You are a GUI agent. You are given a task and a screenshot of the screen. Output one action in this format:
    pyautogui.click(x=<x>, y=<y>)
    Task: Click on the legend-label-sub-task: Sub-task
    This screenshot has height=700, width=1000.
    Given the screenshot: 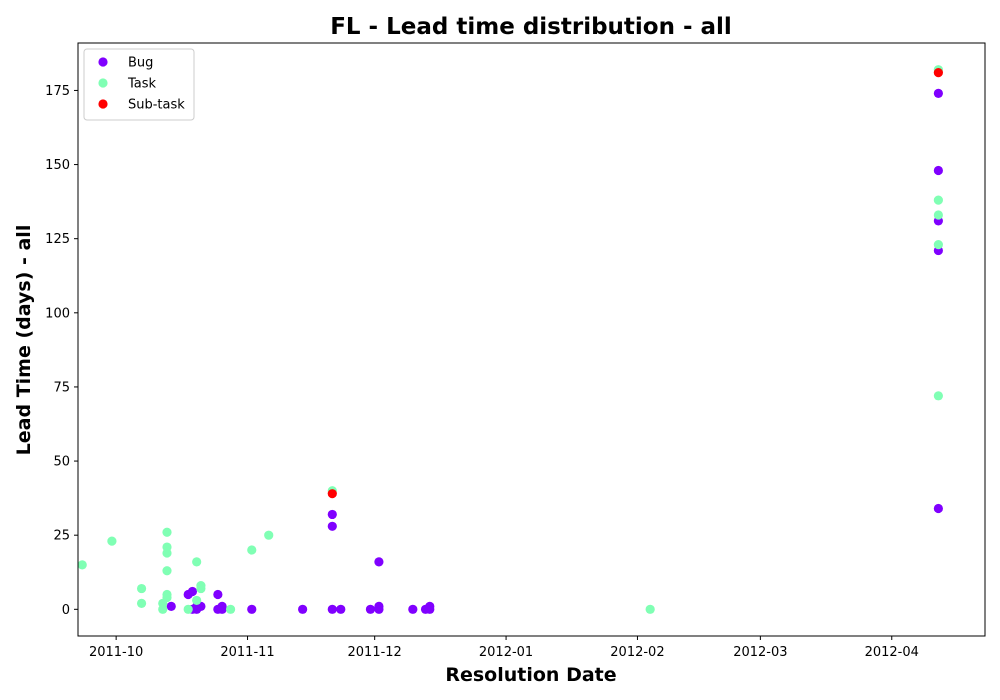 What is the action you would take?
    pyautogui.click(x=156, y=105)
    